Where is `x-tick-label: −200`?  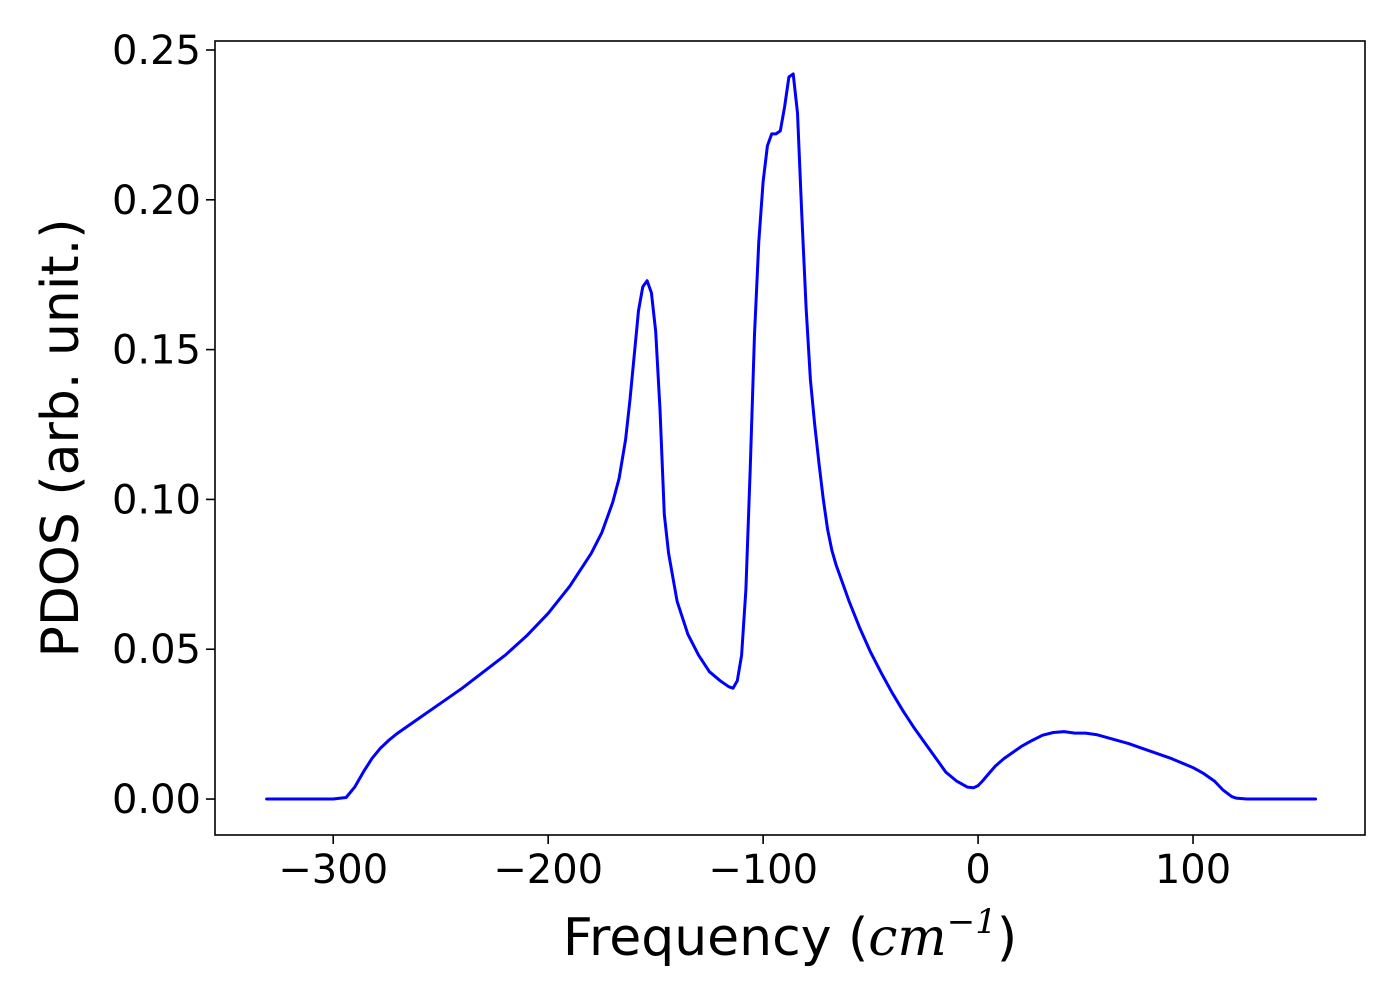
x-tick-label: −200 is located at coordinates (548, 870).